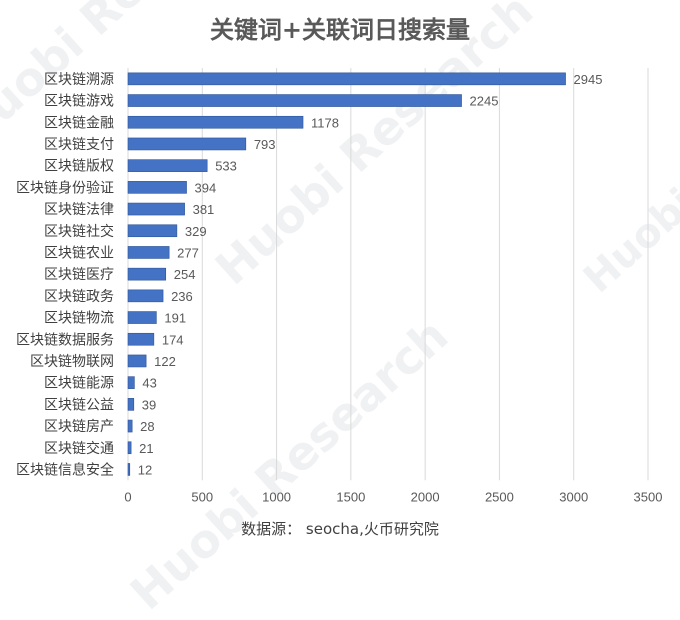  What do you see at coordinates (206, 187) in the screenshot?
I see `value-label: 394` at bounding box center [206, 187].